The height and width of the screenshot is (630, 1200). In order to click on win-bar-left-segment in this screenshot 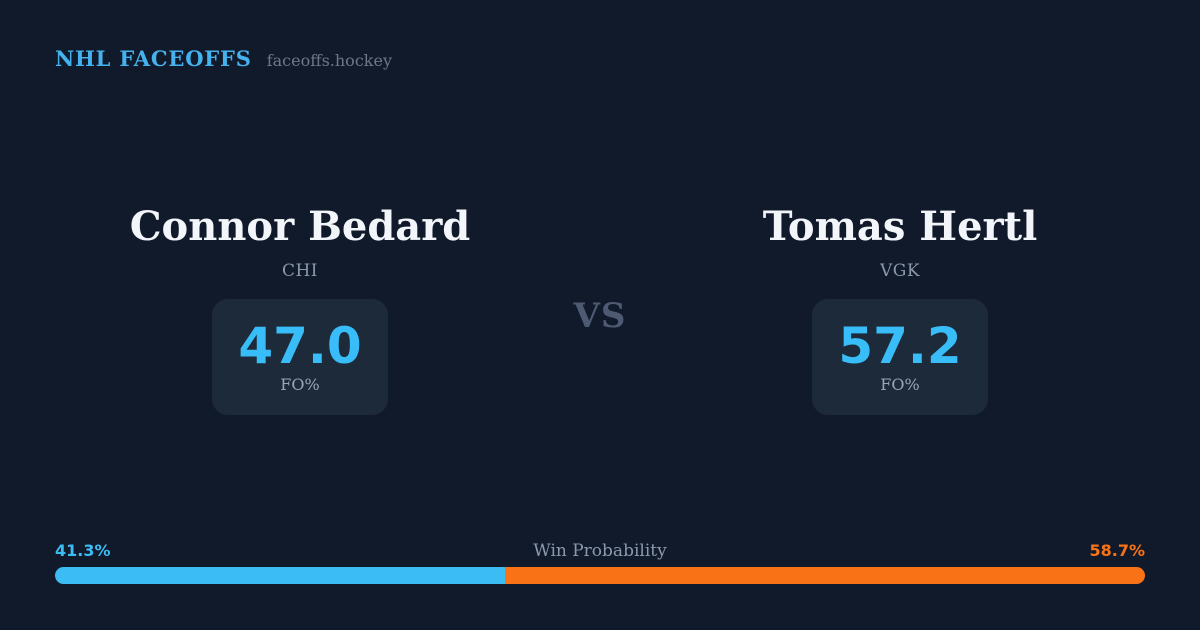, I will do `click(280, 575)`.